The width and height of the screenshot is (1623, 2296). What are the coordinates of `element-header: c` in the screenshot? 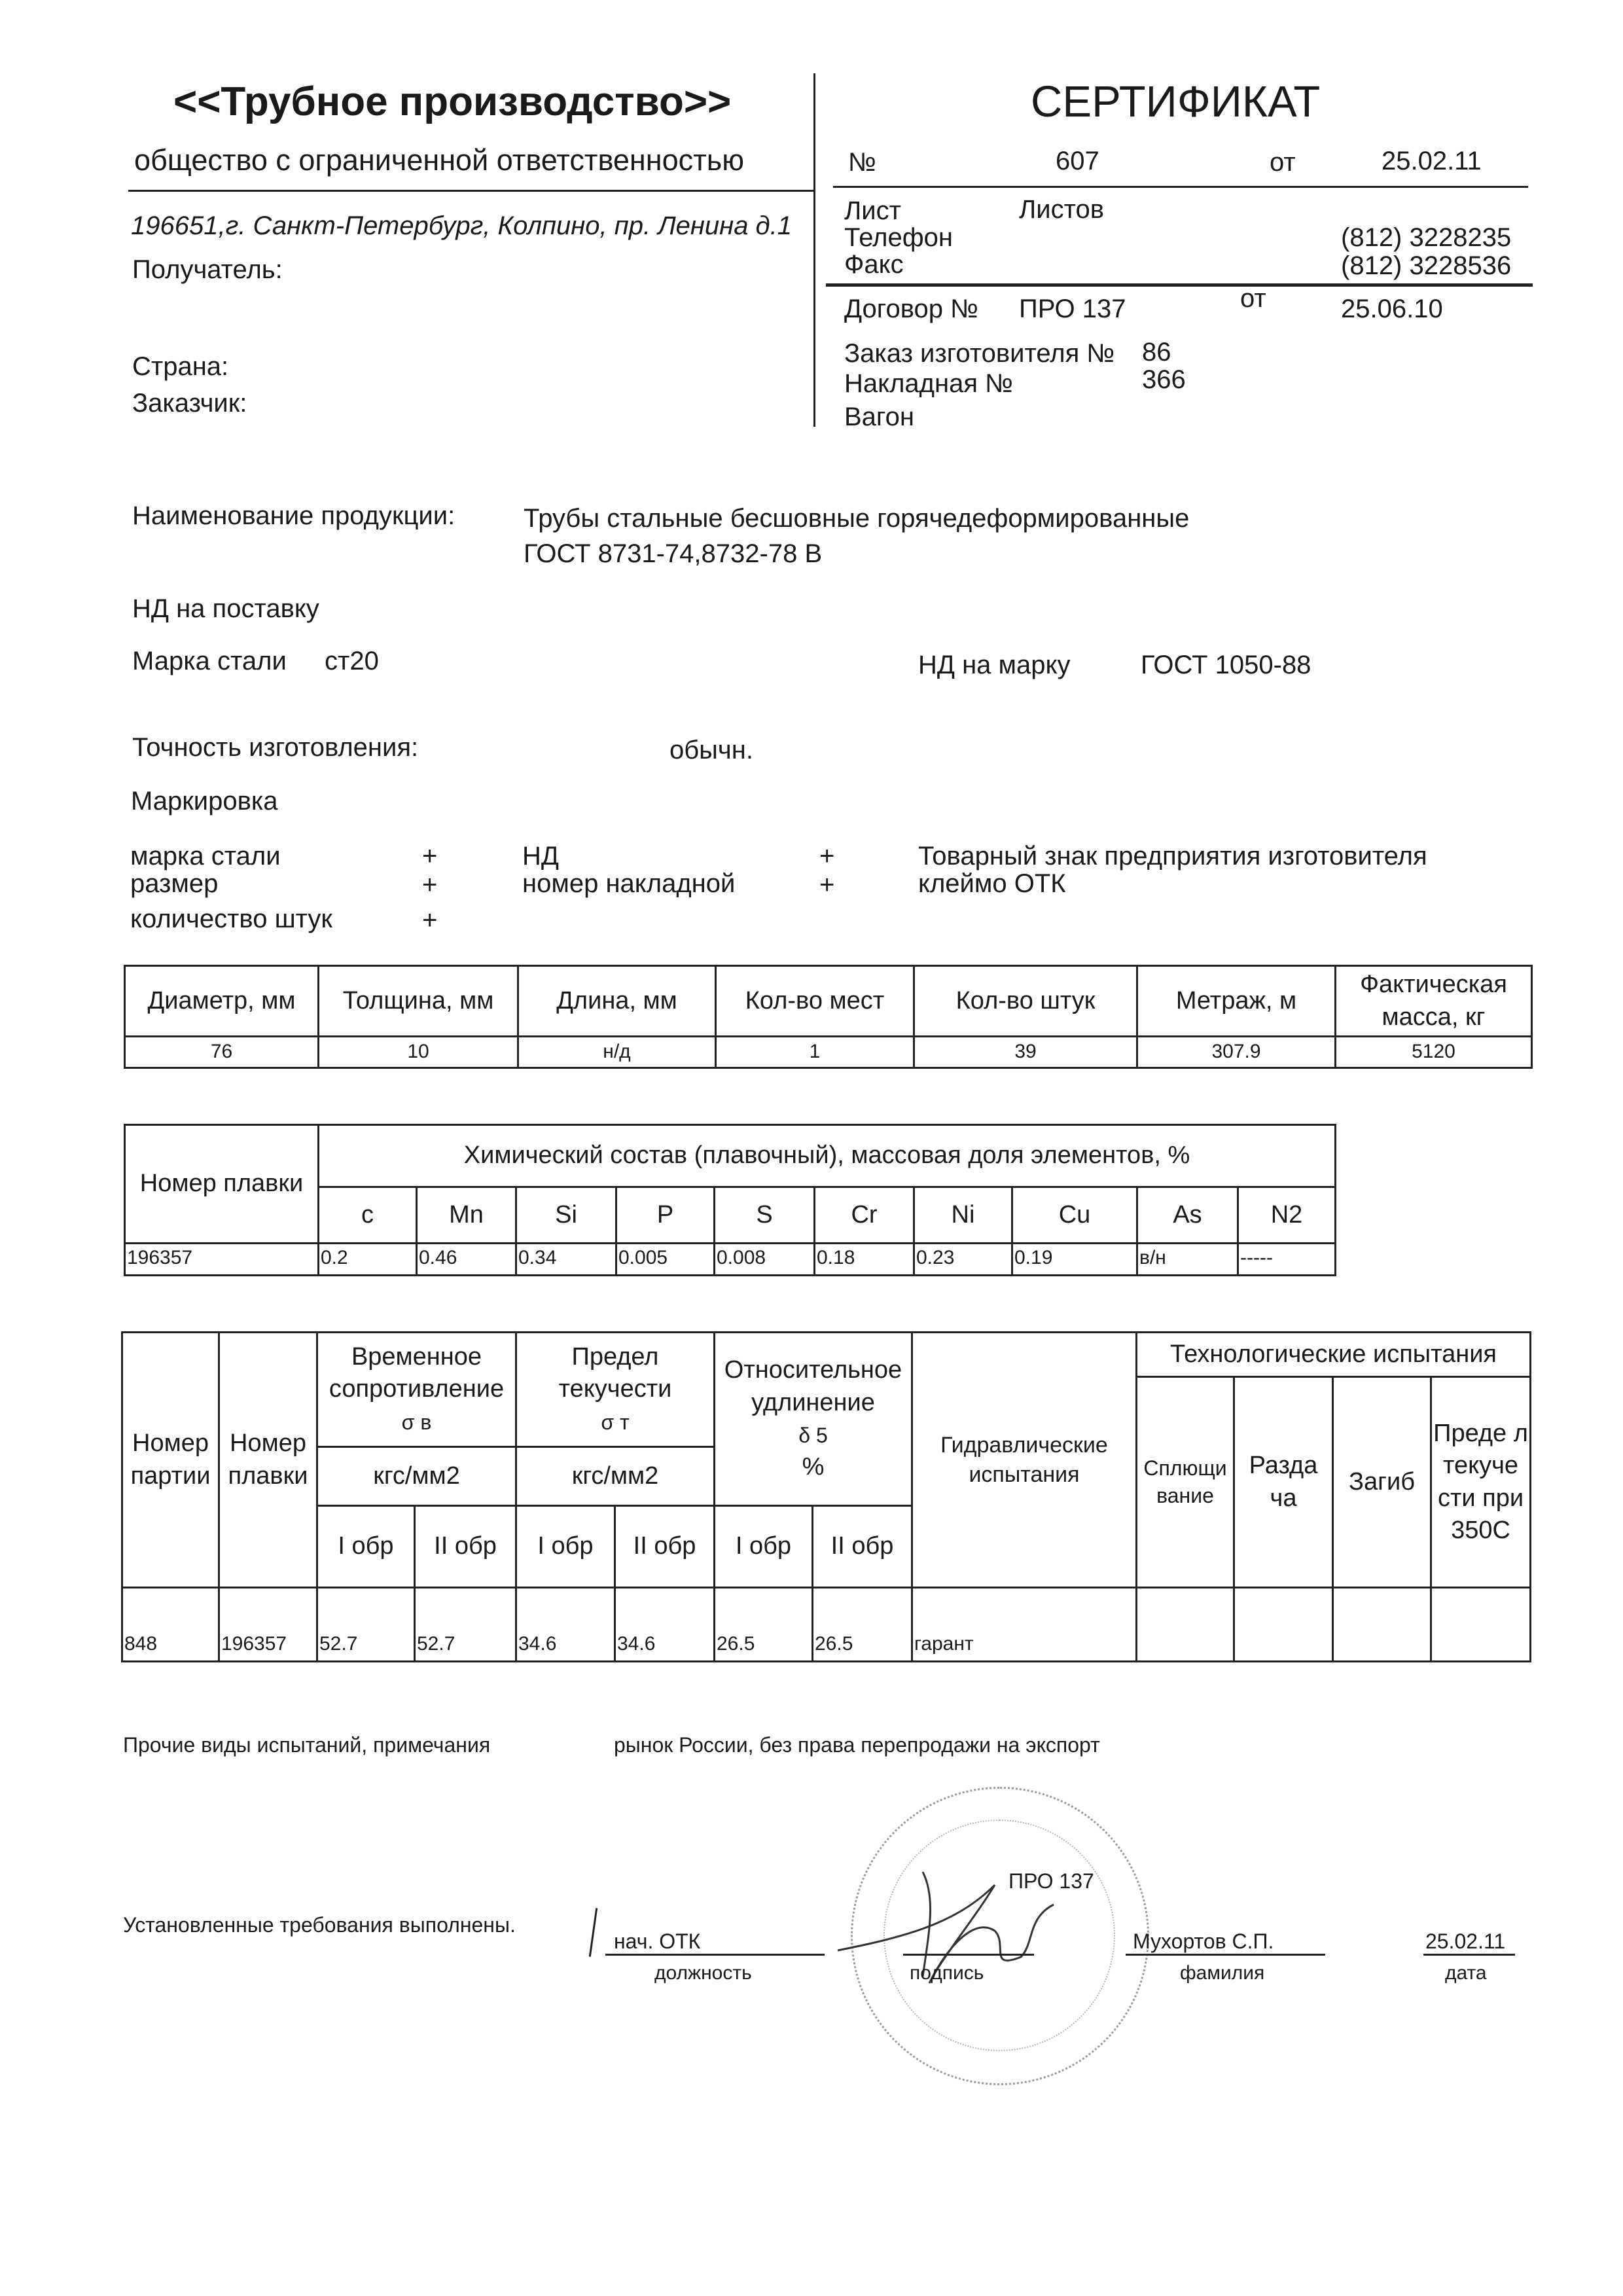 It's located at (367, 1215).